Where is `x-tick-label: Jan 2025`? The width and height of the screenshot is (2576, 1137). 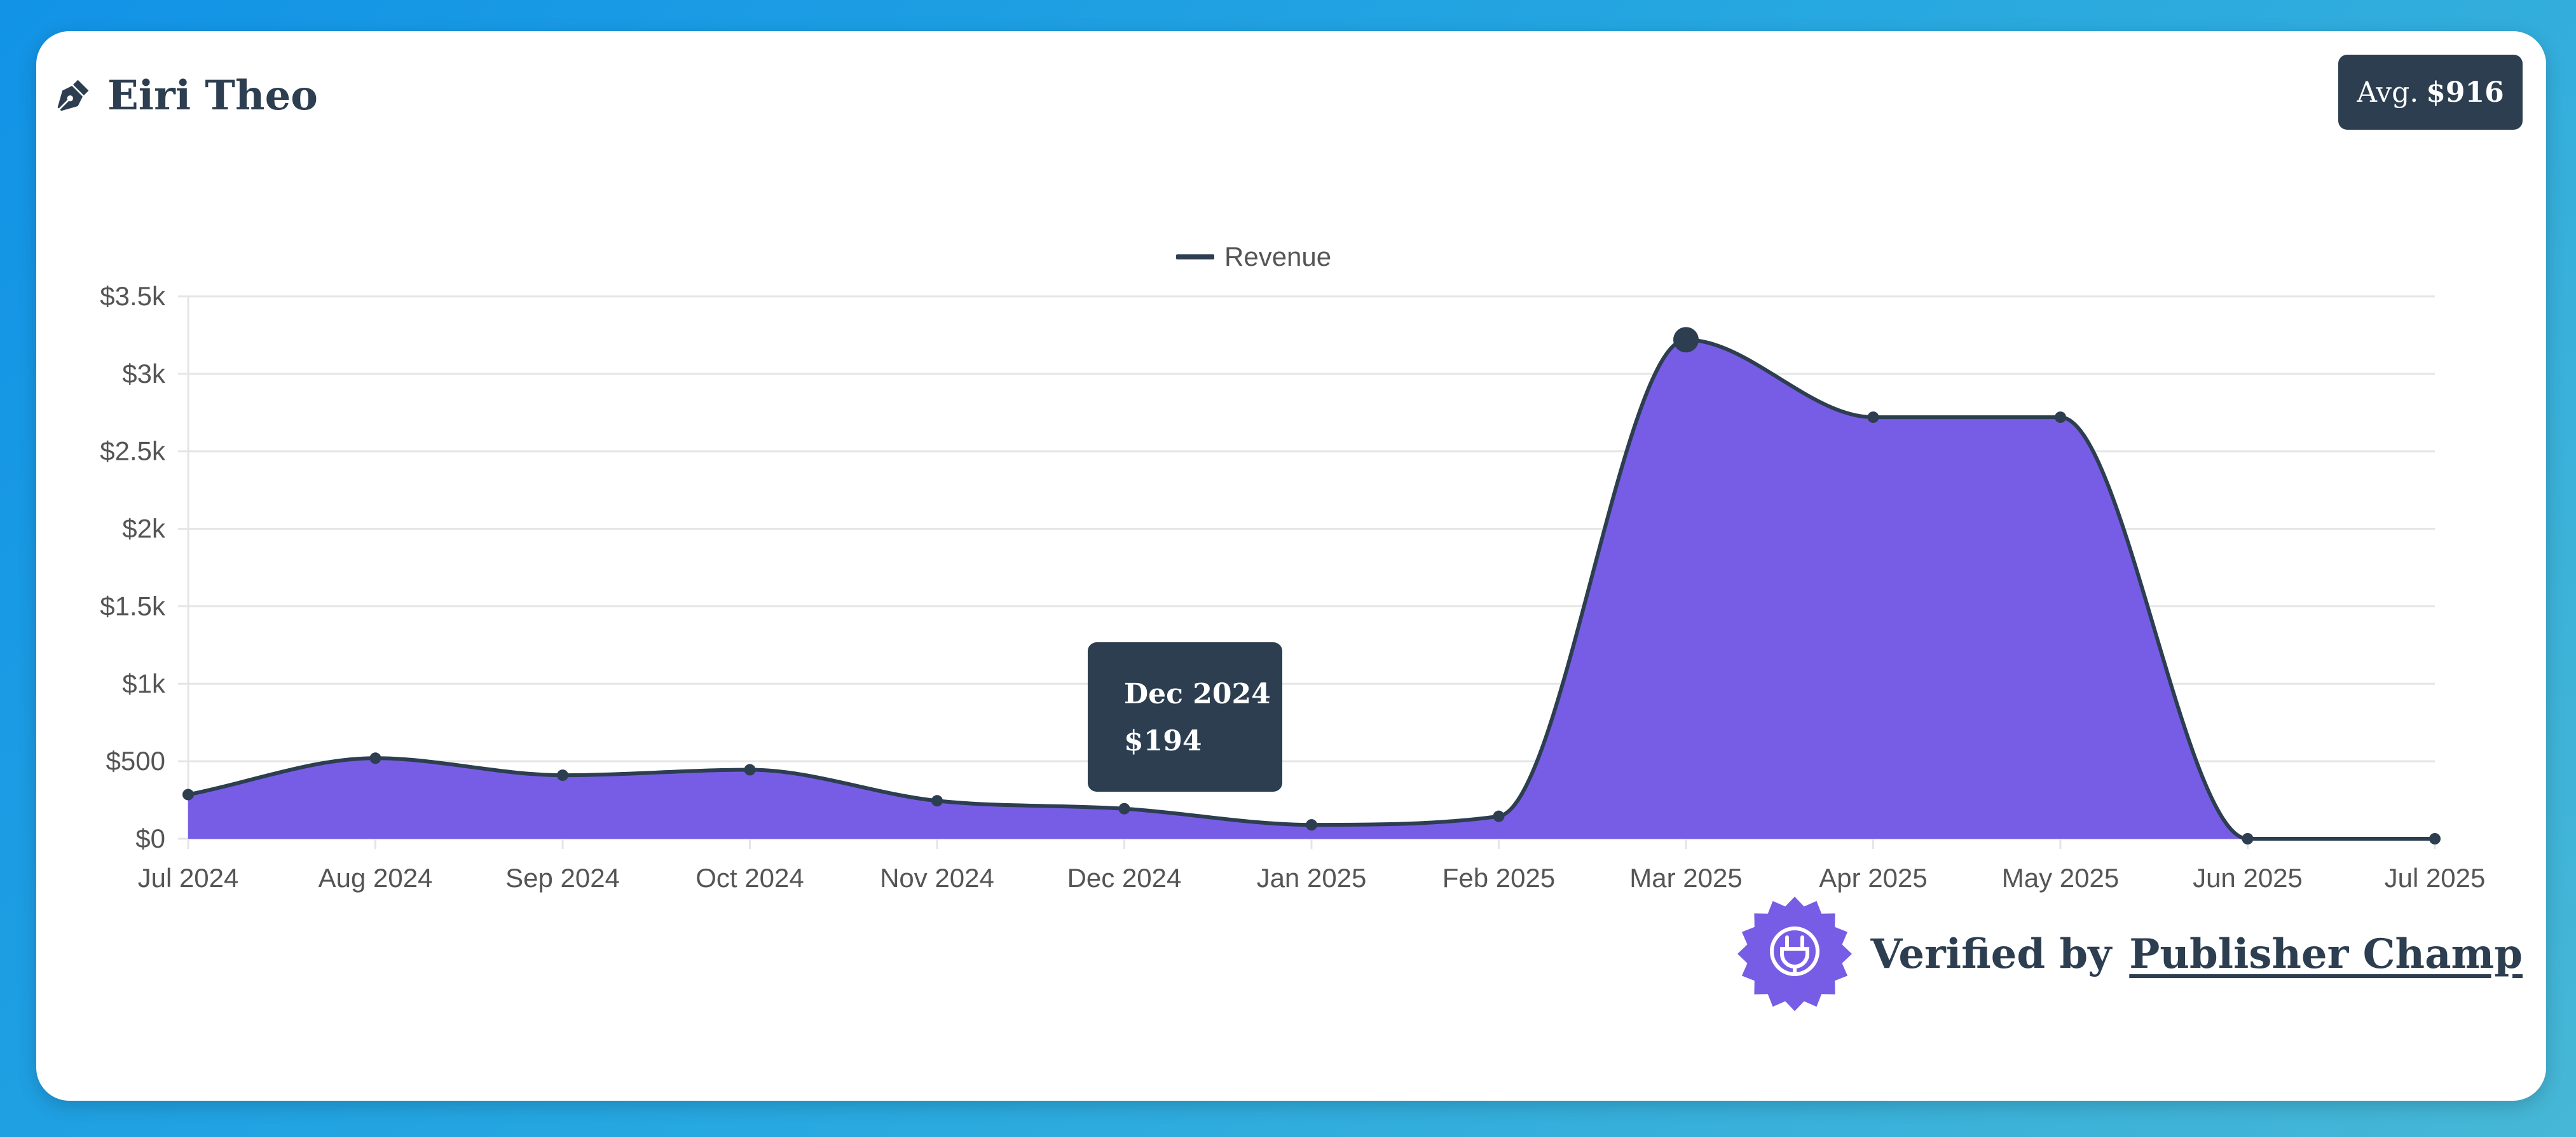 x-tick-label: Jan 2025 is located at coordinates (1312, 878).